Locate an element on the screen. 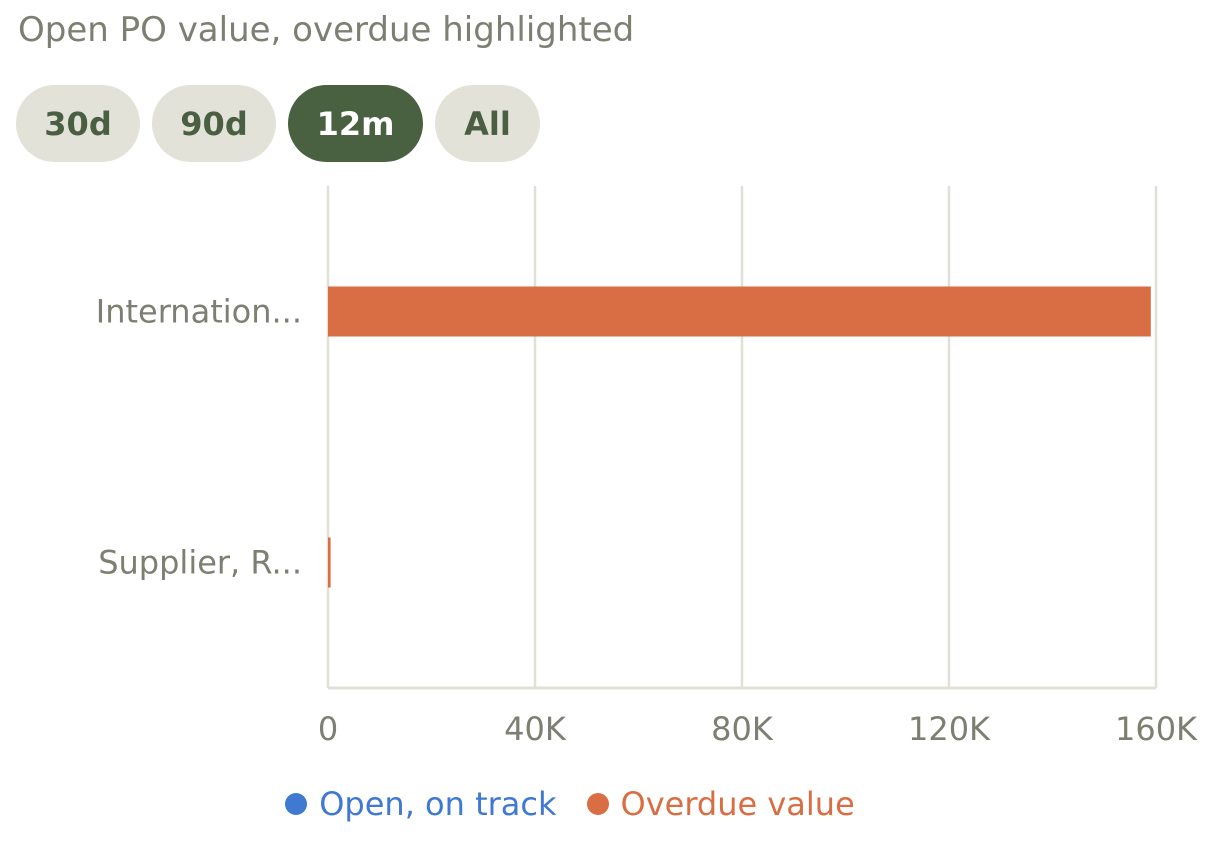 Image resolution: width=1216 pixels, height=850 pixels. legend-item-open: Open, on track is located at coordinates (421, 804).